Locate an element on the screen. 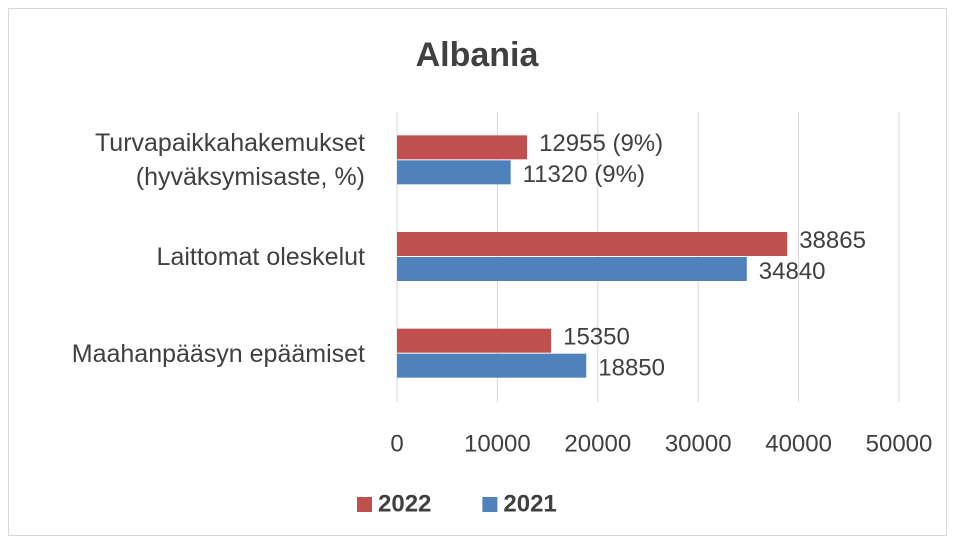 The height and width of the screenshot is (544, 955). x-tick-label: 0 is located at coordinates (396, 443).